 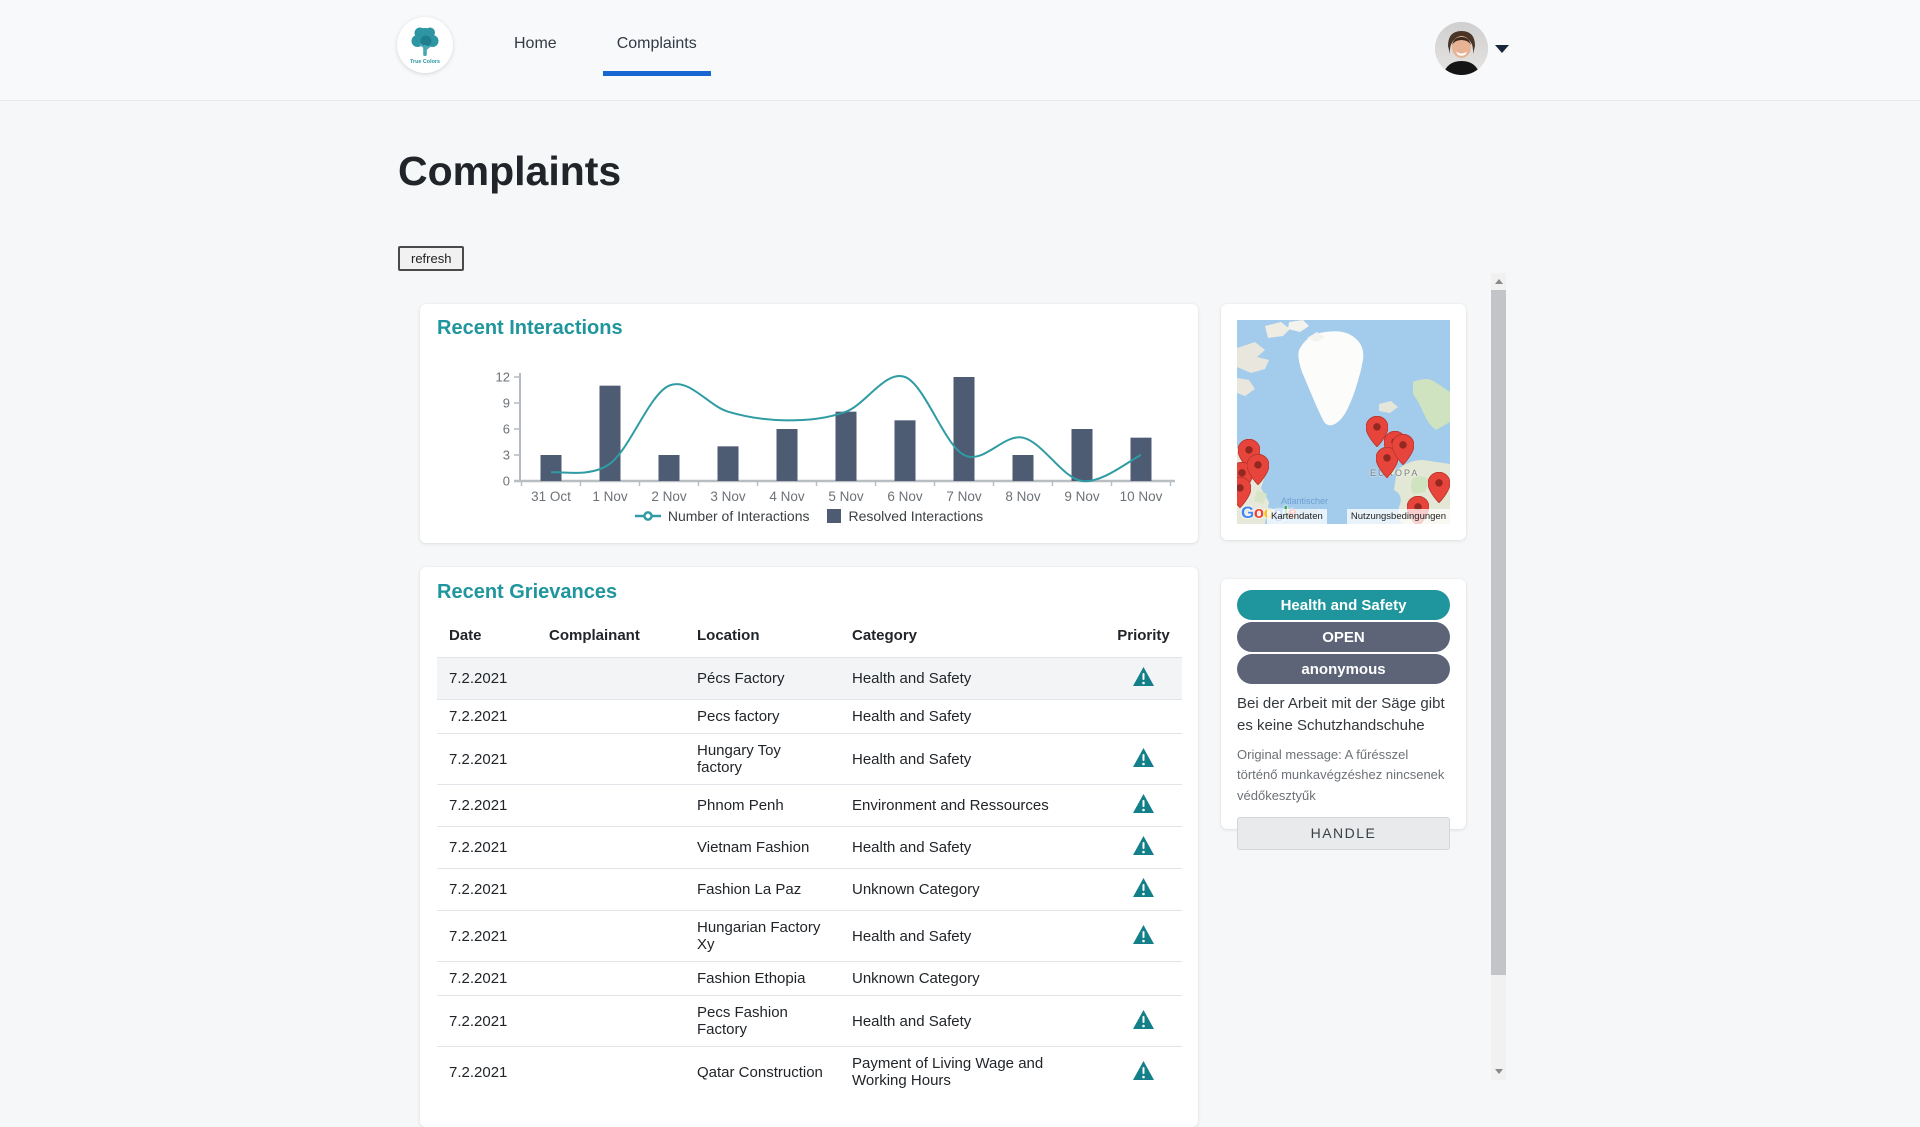 I want to click on bar-8 Nov, so click(x=1023, y=468).